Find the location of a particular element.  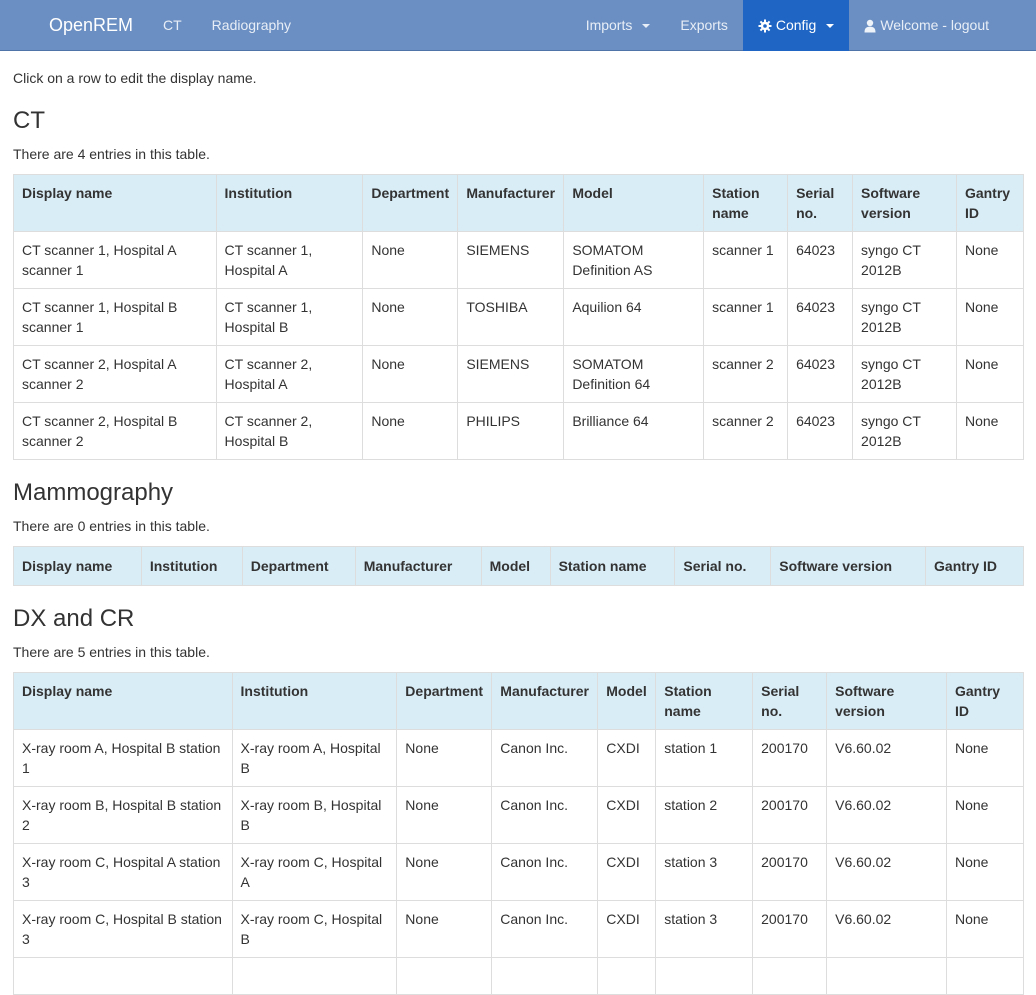

dx-table-row is located at coordinates (519, 976).